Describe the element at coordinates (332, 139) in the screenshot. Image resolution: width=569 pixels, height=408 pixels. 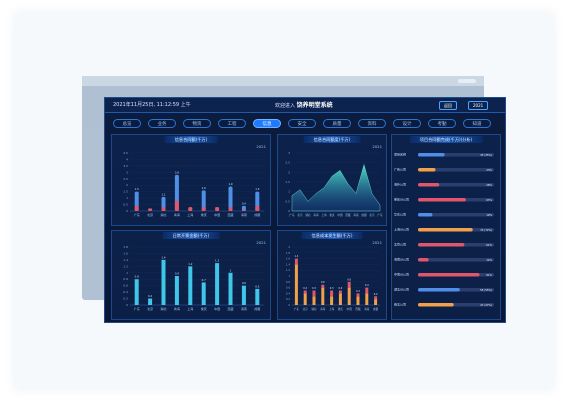
I see `panel-title: 信息合同额度(千万)` at that location.